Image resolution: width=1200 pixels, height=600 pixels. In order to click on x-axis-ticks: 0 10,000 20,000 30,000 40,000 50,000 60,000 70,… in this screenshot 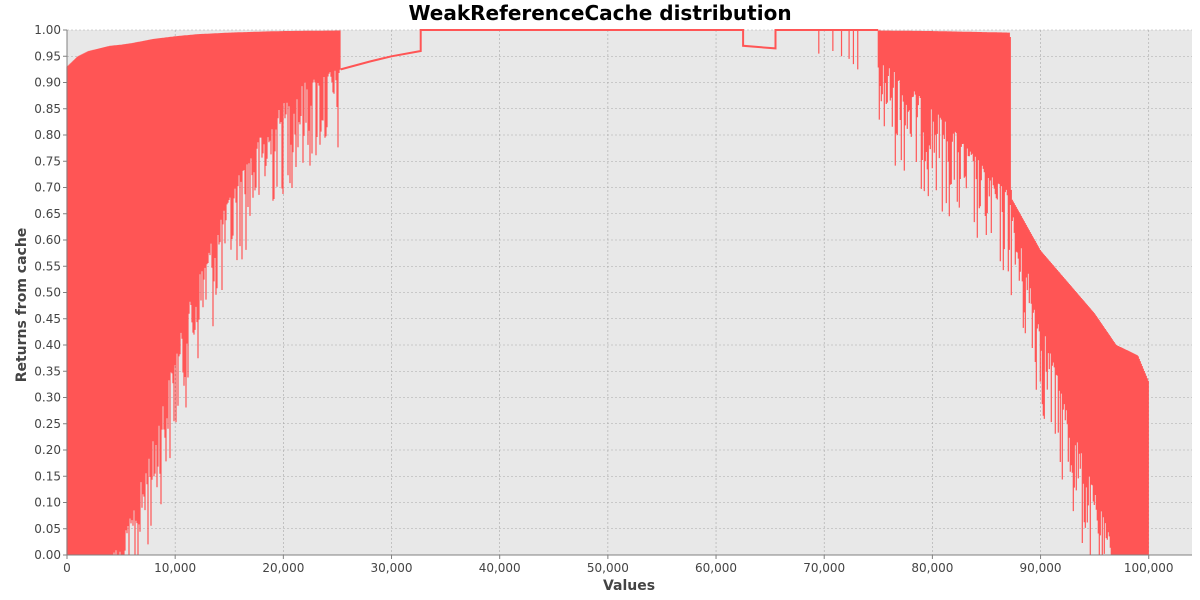, I will do `click(618, 565)`.